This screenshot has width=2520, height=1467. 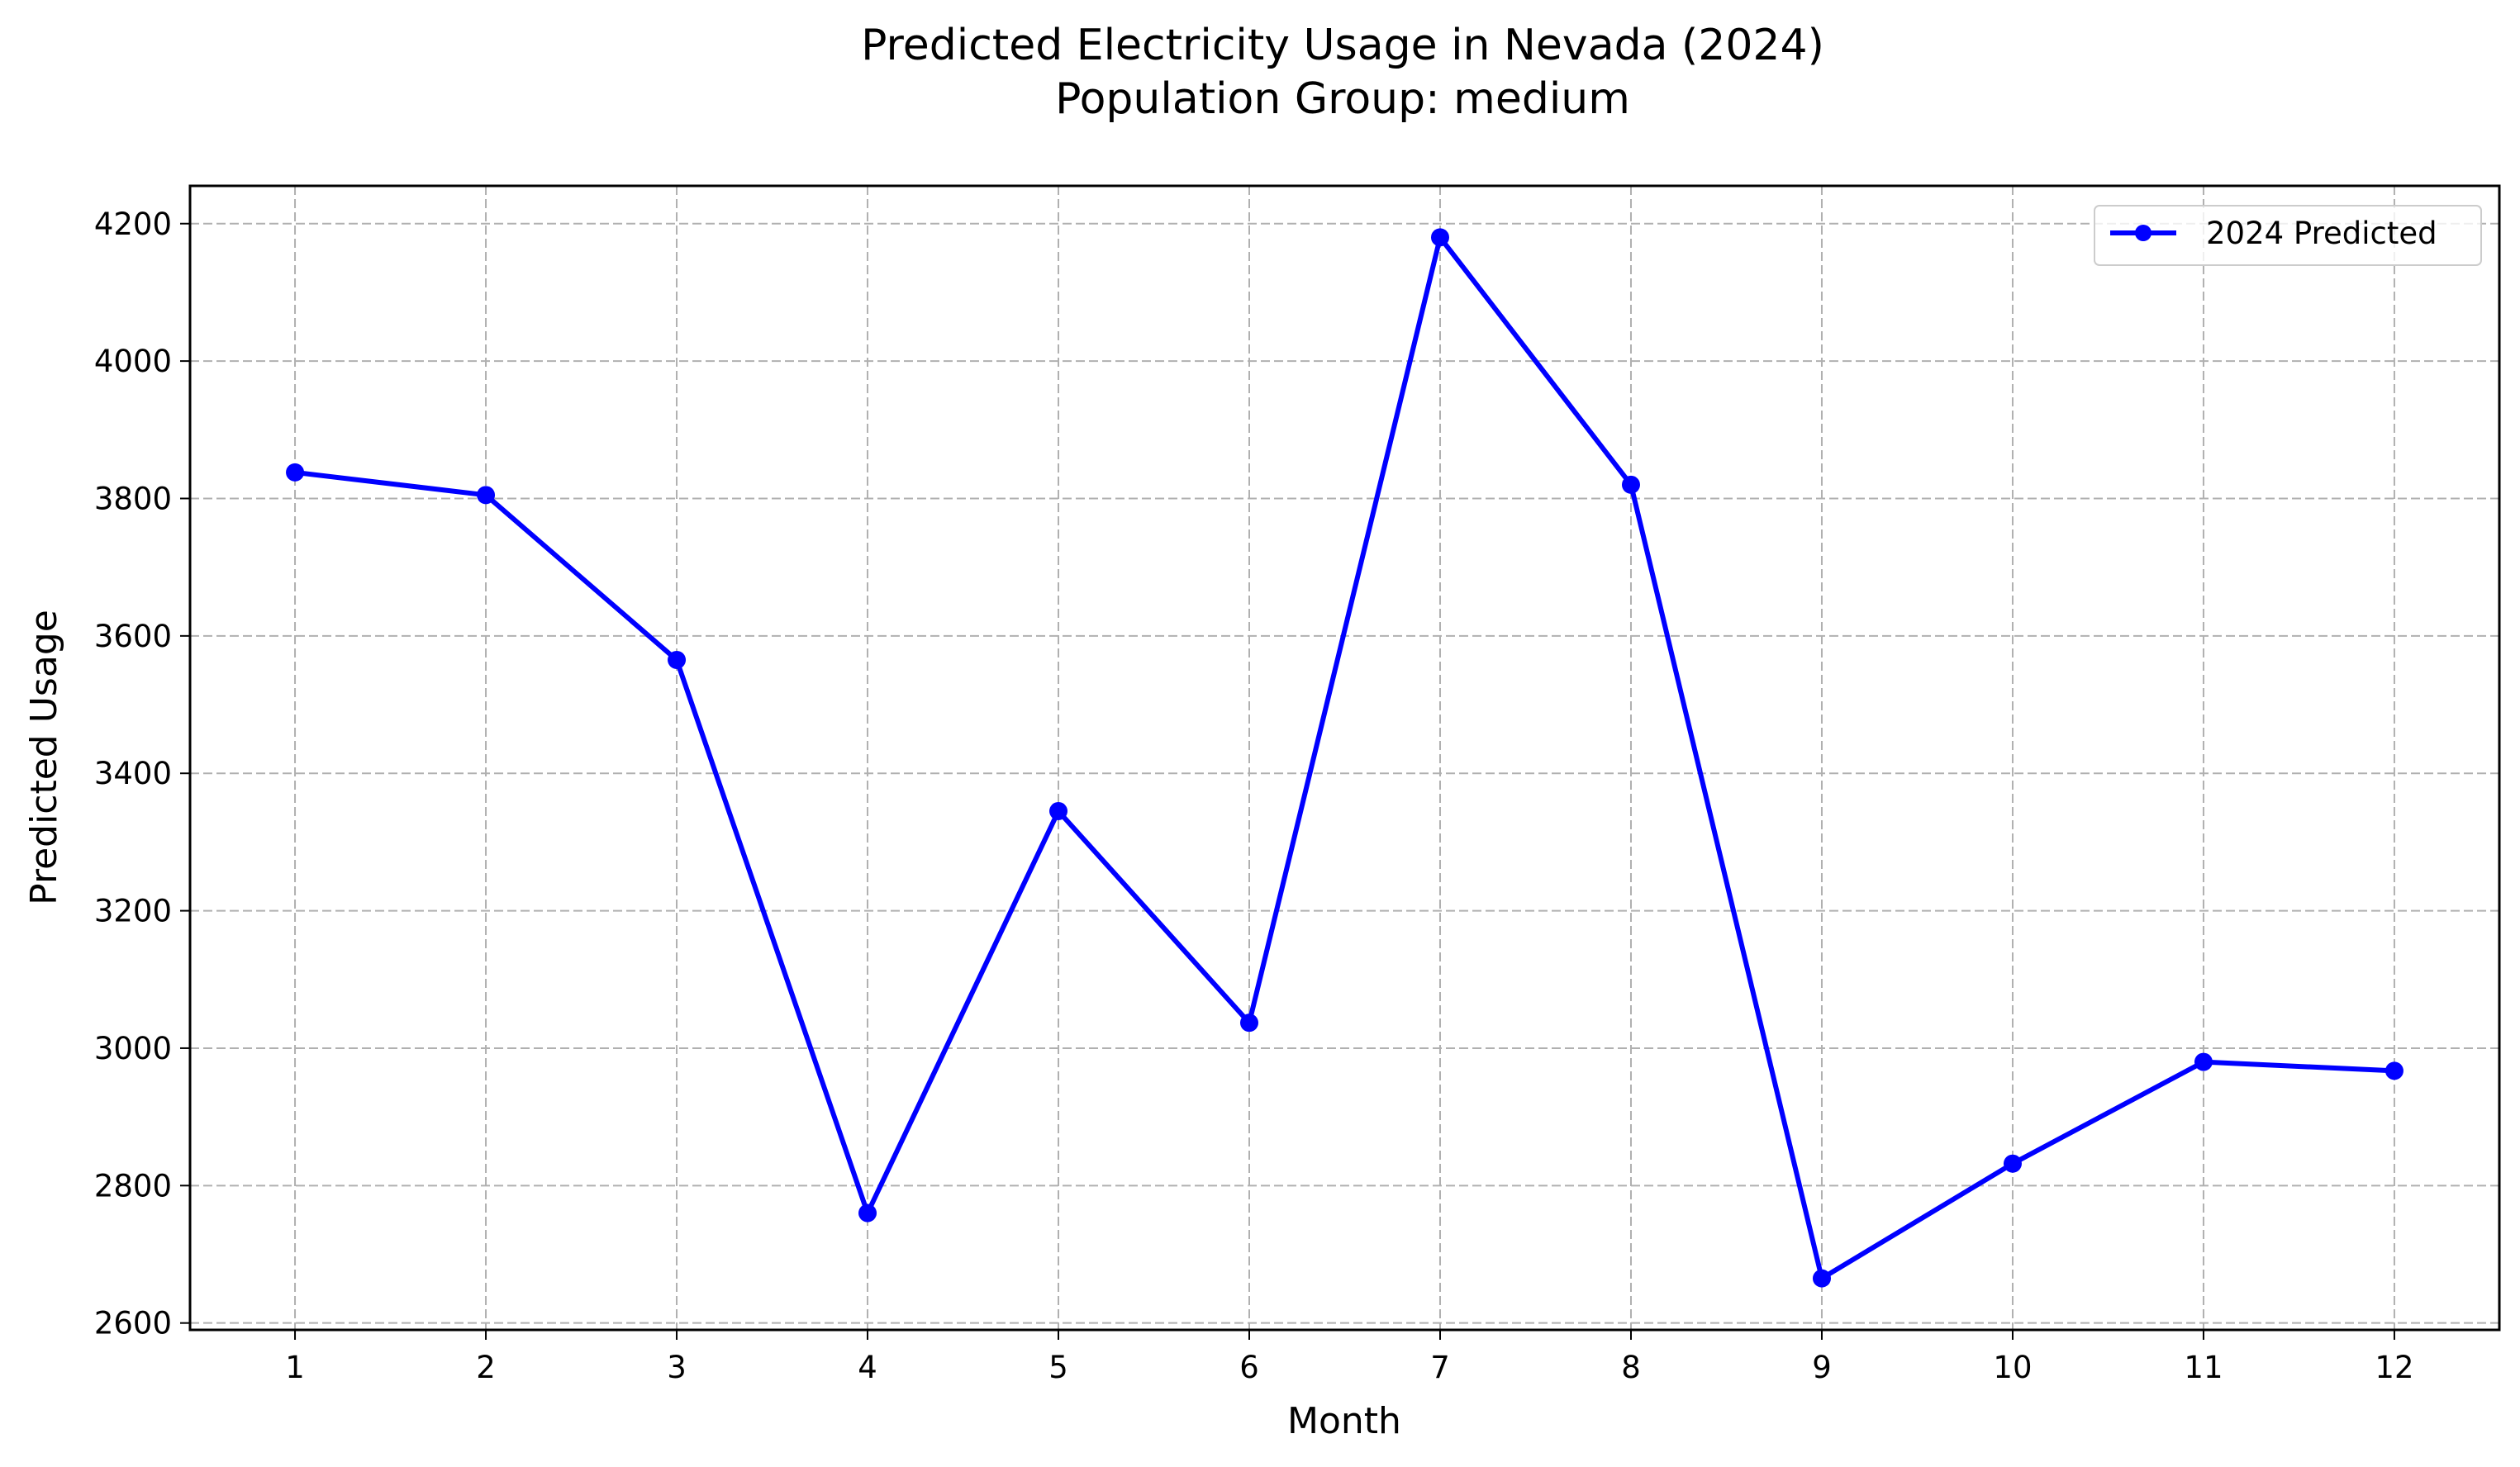 I want to click on x-tick-label: 6, so click(x=1249, y=1367).